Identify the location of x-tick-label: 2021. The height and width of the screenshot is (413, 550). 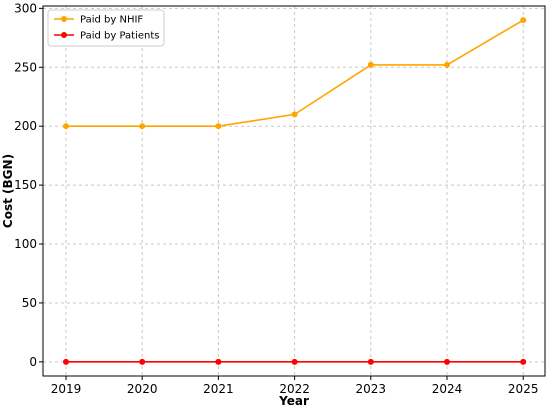
(218, 389).